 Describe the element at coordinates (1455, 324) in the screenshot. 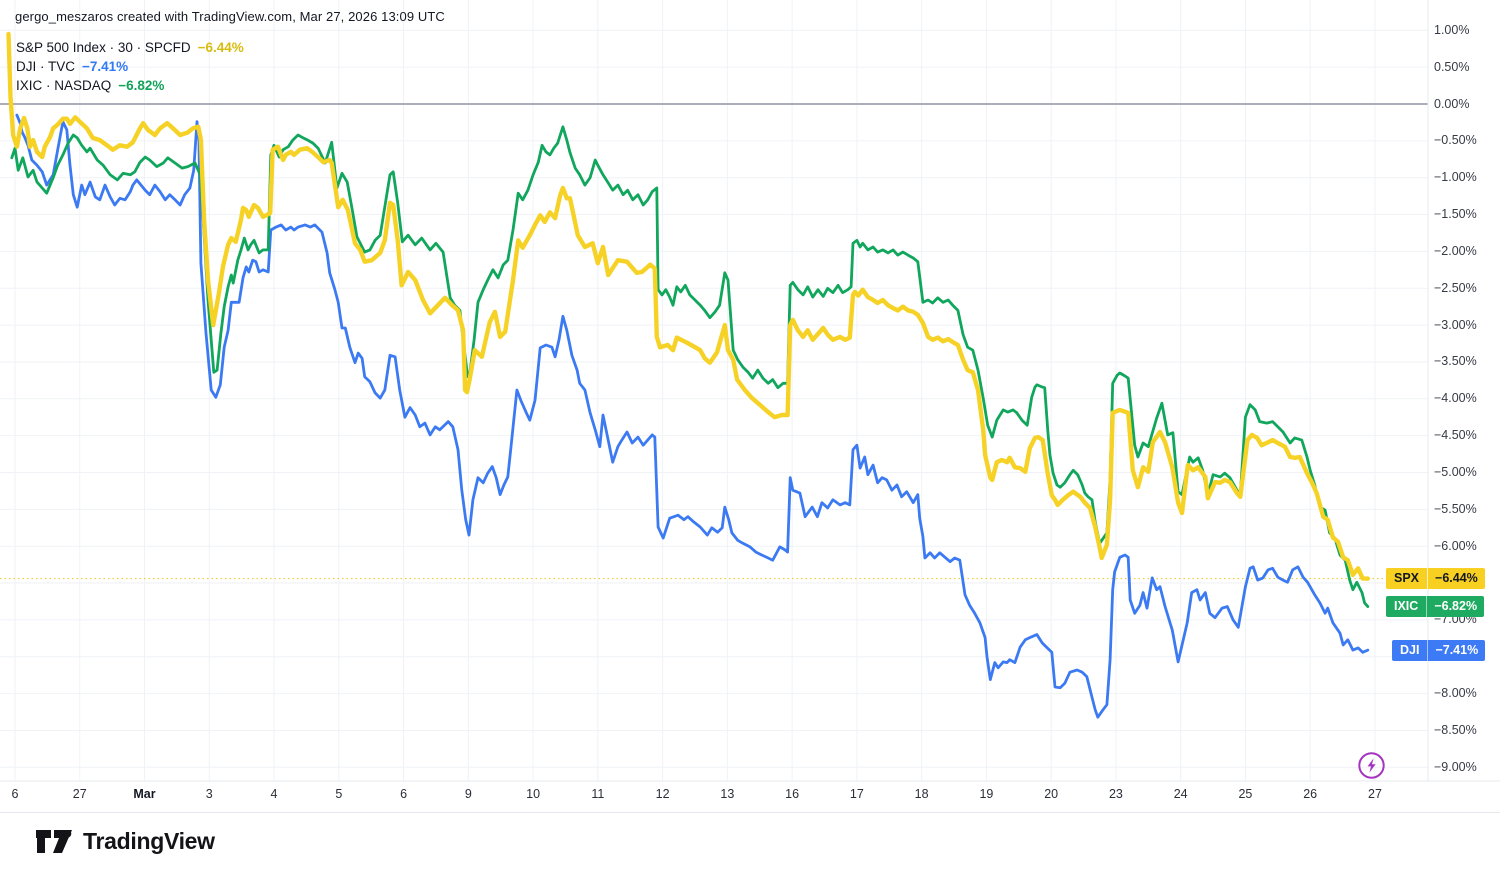

I see `y-tick-label: −3.00%` at that location.